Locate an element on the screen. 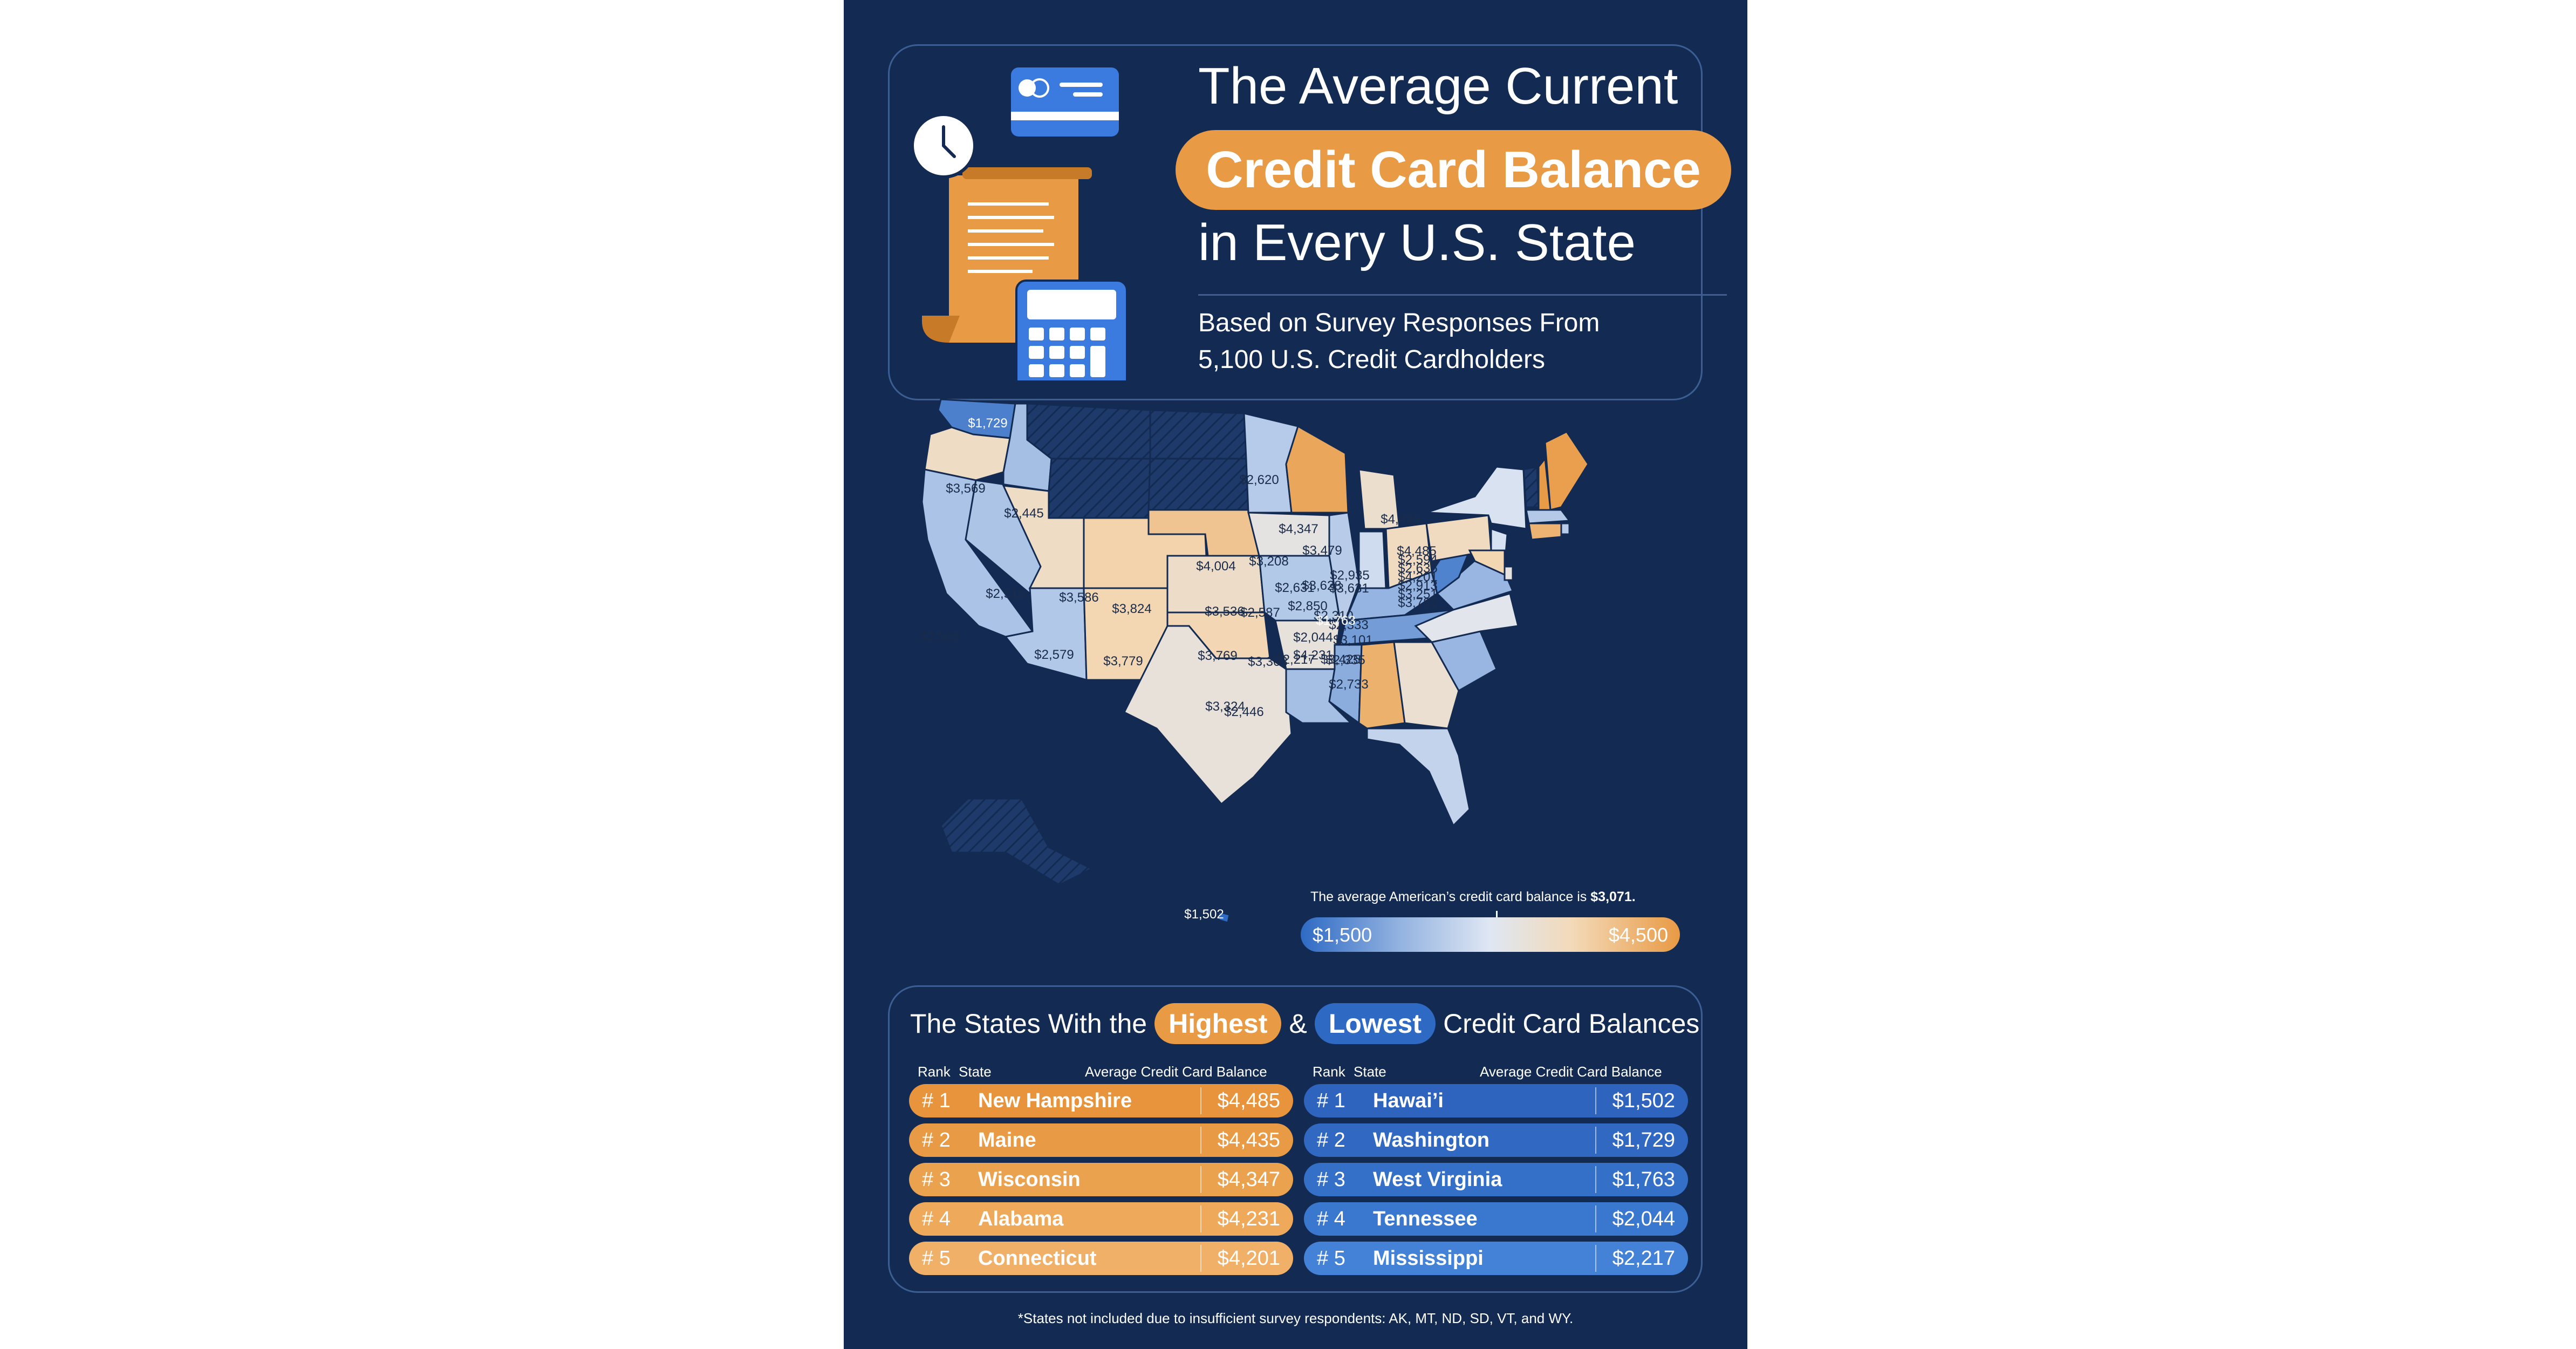 This screenshot has width=2576, height=1349. title-highlight: Credit Card Balance is located at coordinates (1453, 170).